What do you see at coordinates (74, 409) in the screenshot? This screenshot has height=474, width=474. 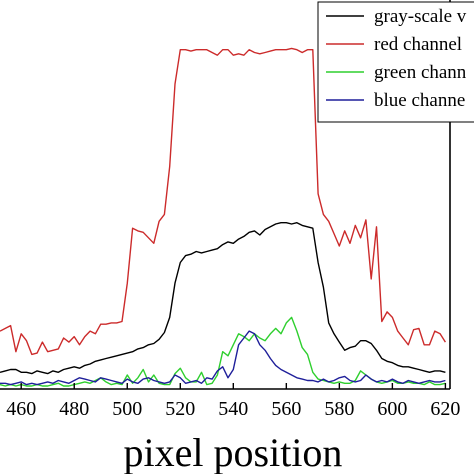 I see `x-tick-label: 480` at bounding box center [74, 409].